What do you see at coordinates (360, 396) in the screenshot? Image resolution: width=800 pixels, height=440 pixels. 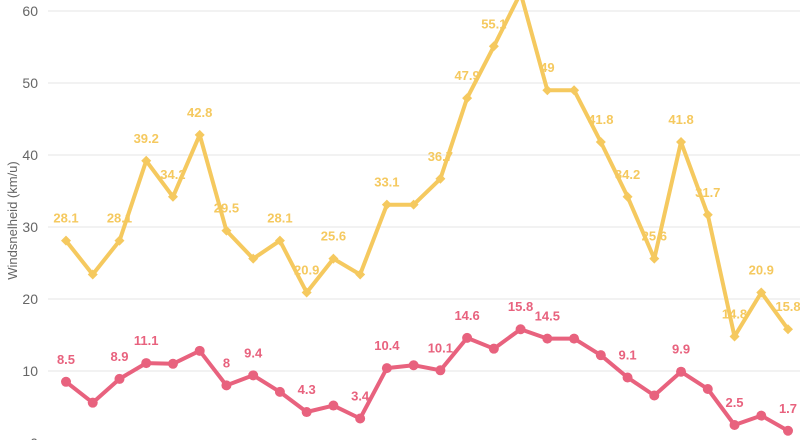 I see `data-label: 3.4` at bounding box center [360, 396].